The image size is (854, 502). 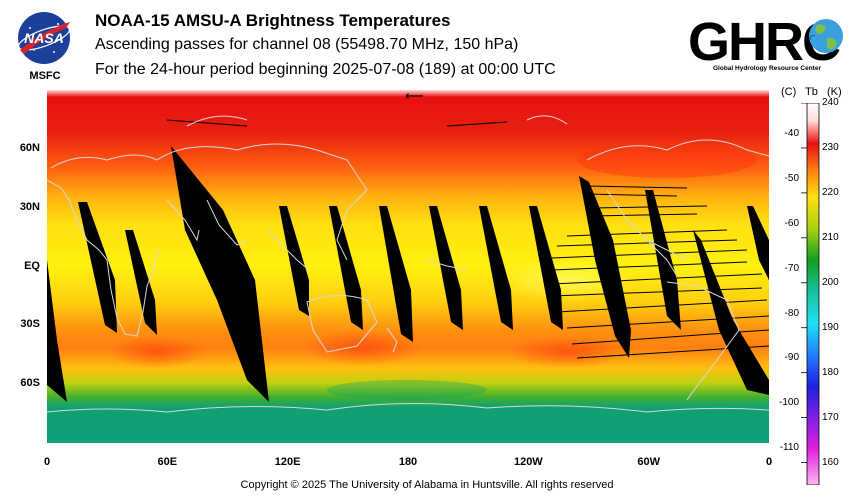 I want to click on longitude-label: 60E, so click(x=167, y=462).